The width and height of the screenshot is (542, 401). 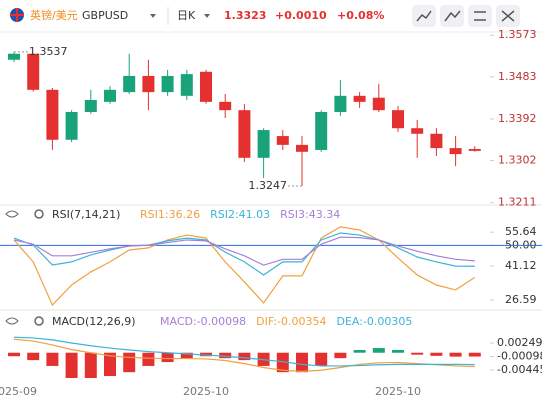 I want to click on settings-button, so click(x=480, y=16).